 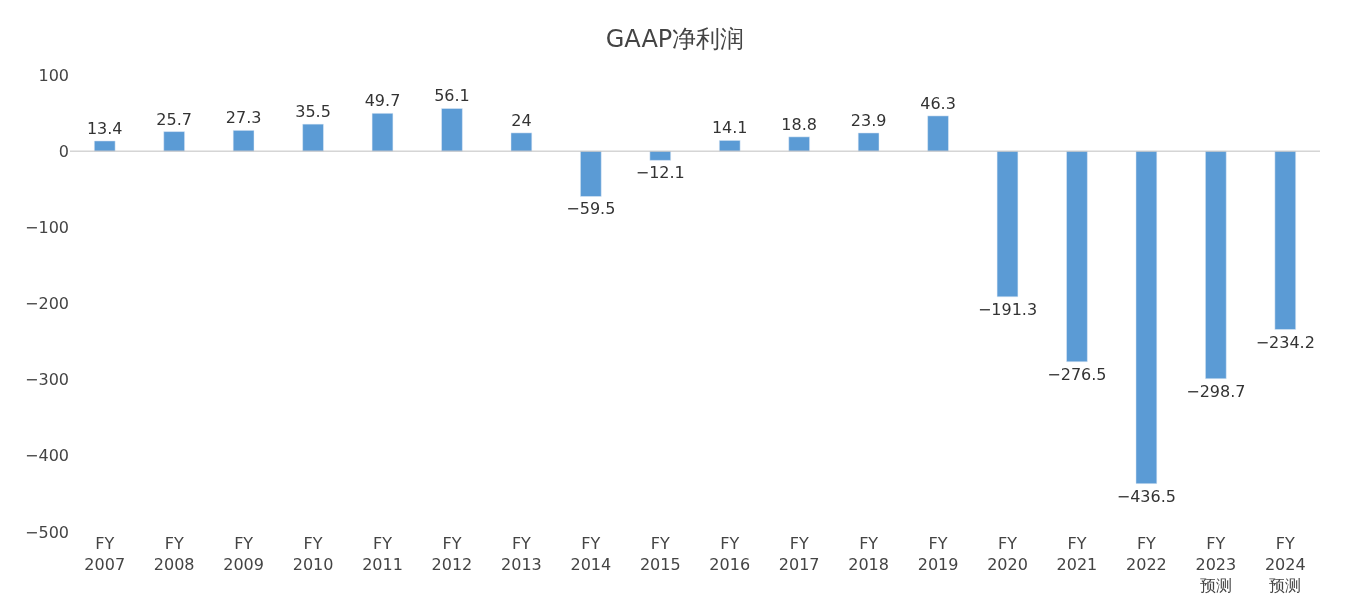 I want to click on data-label: 23.9, so click(x=868, y=120).